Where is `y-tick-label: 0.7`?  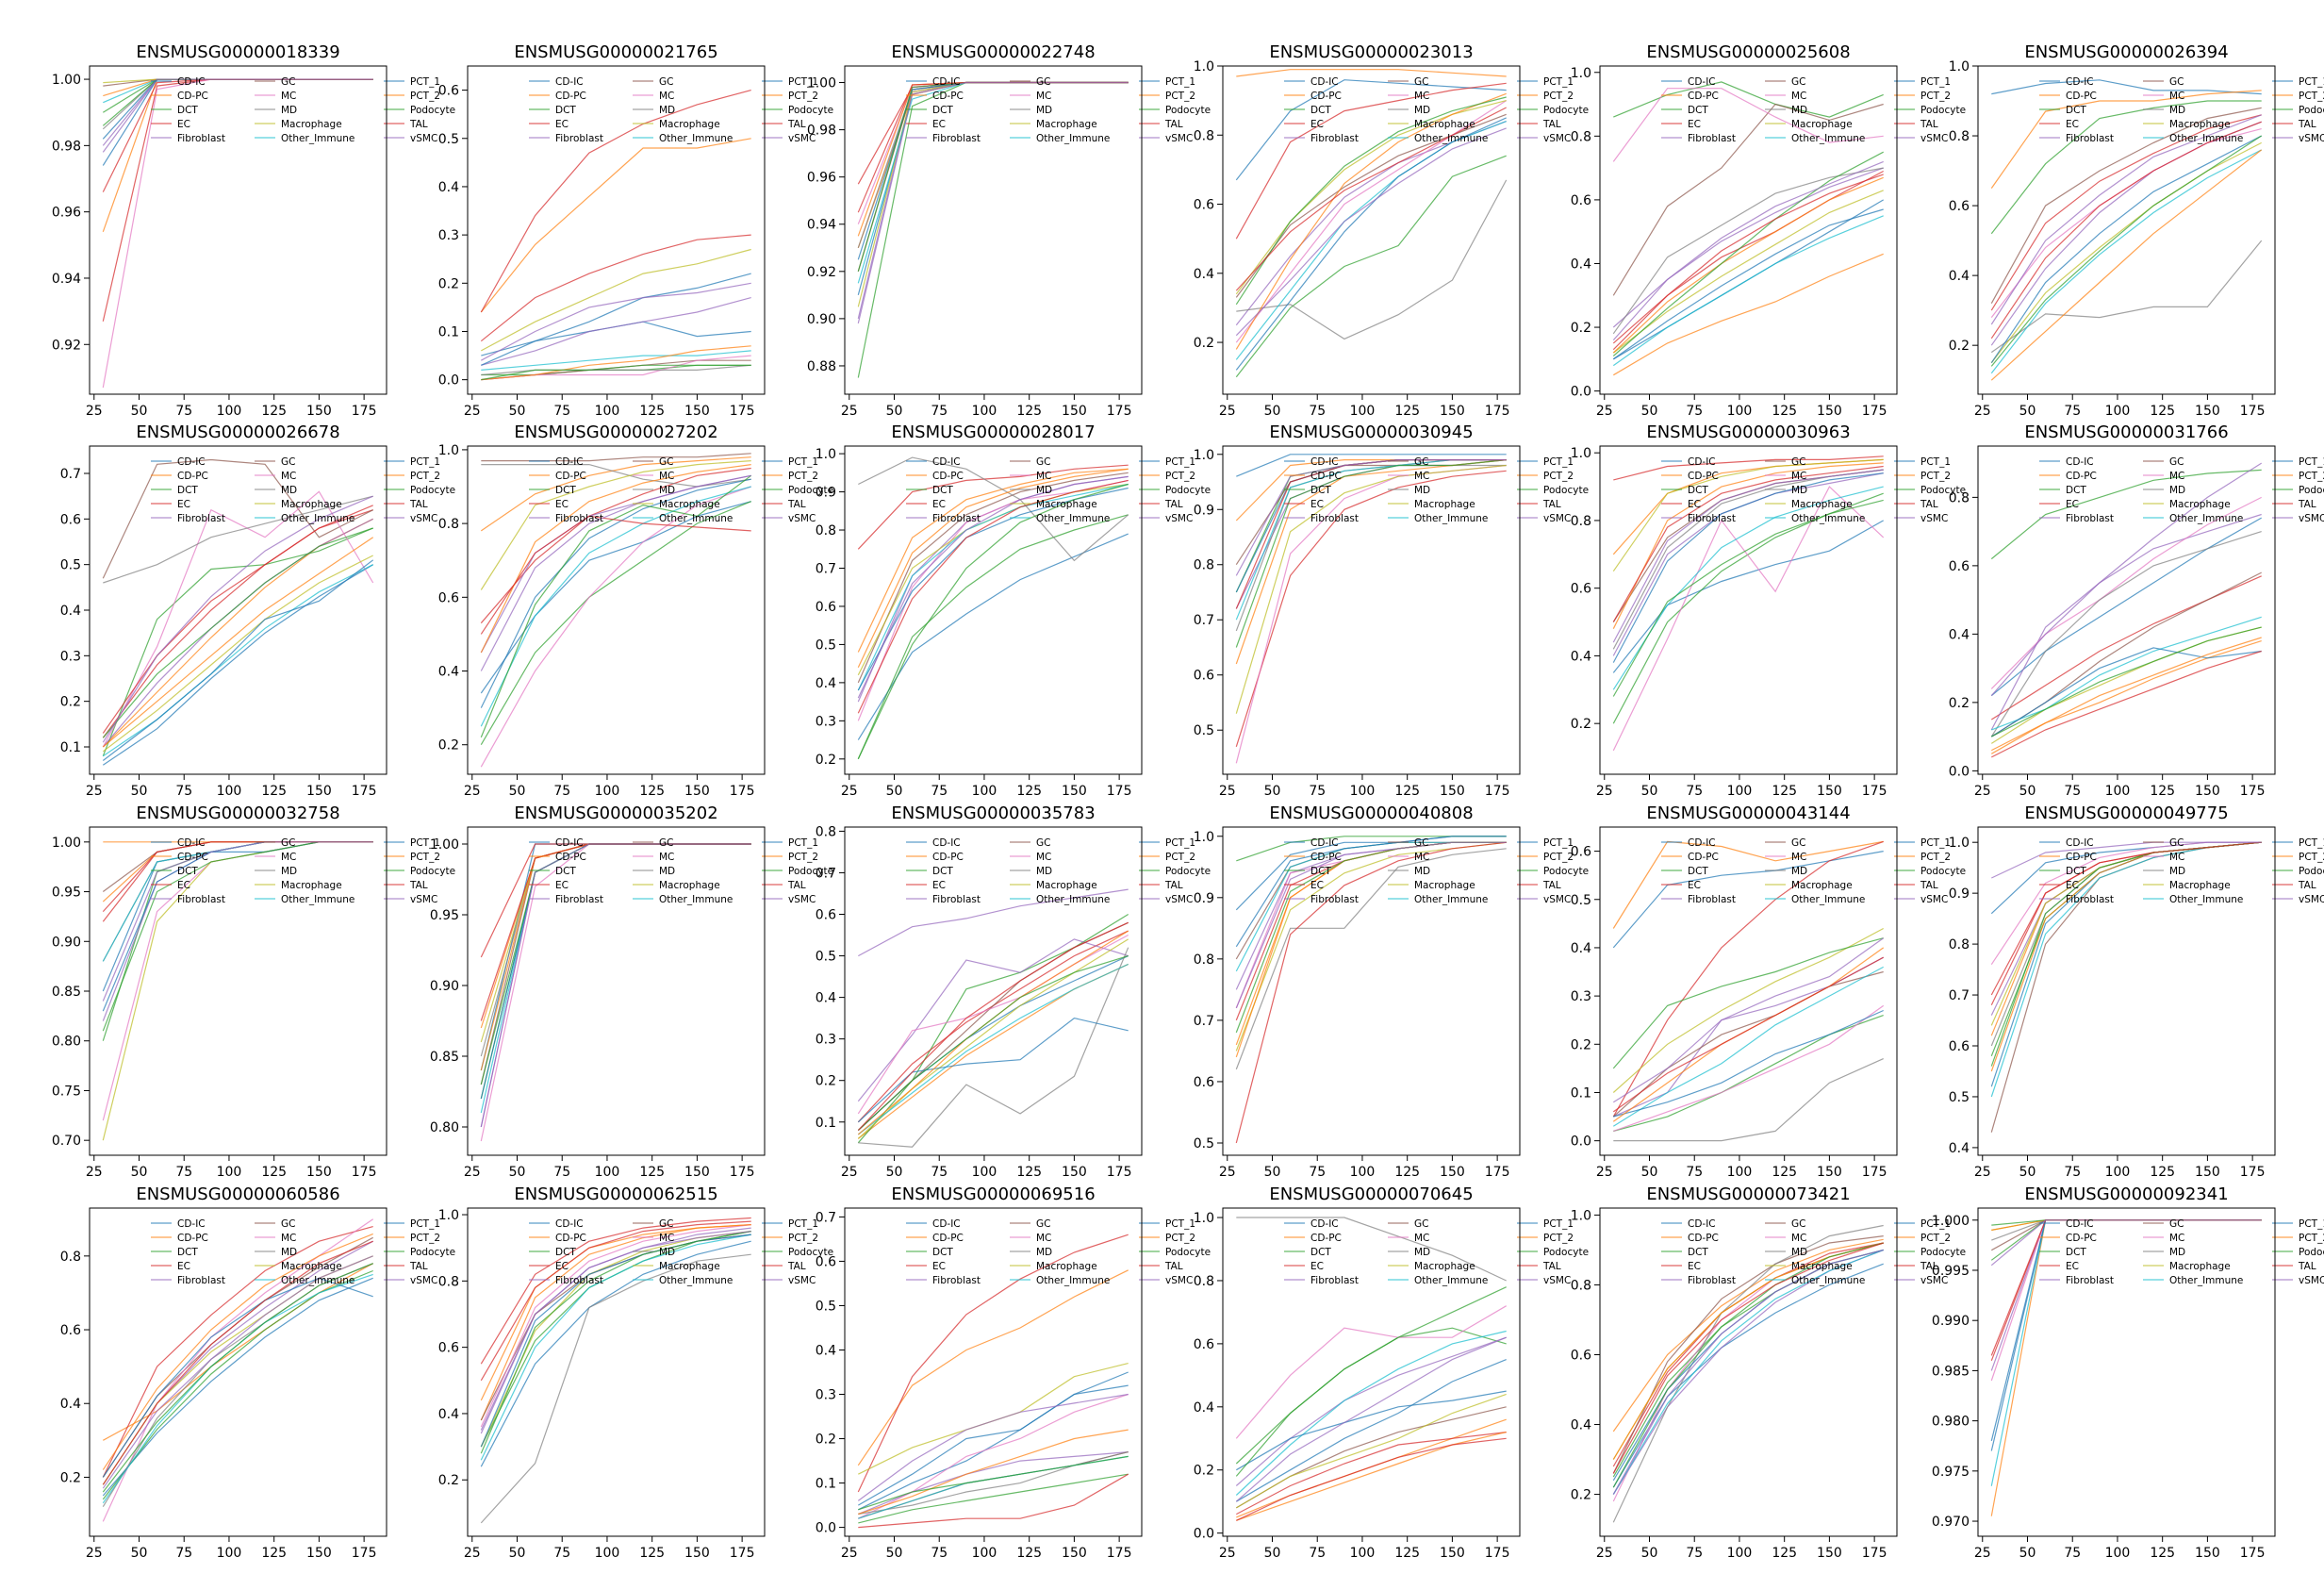
y-tick-label: 0.7 is located at coordinates (826, 873).